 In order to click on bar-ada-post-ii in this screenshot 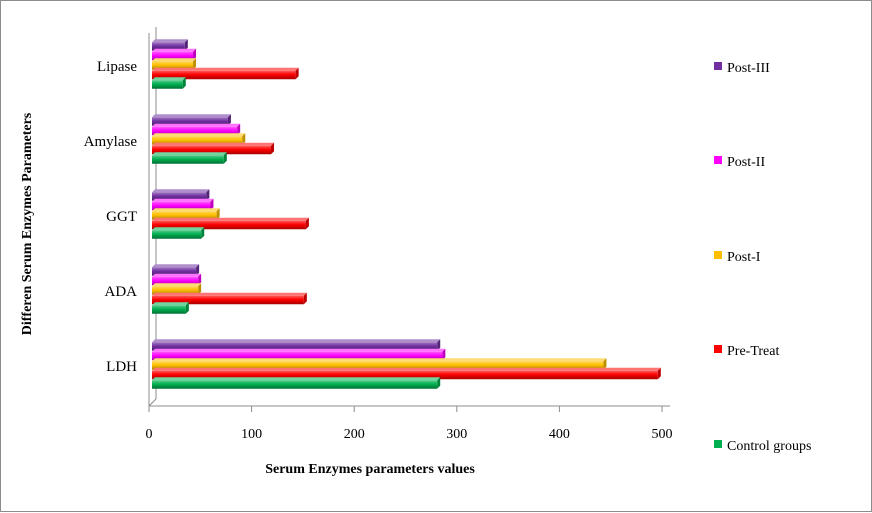, I will do `click(177, 279)`.